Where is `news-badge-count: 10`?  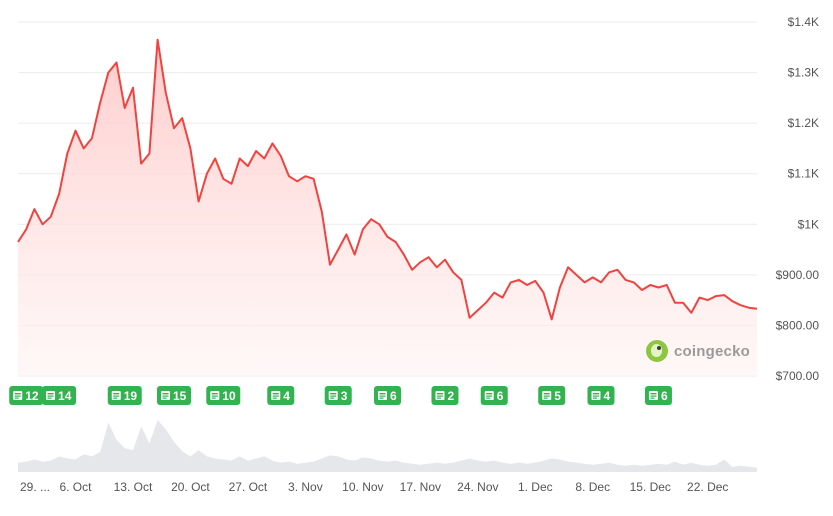 news-badge-count: 10 is located at coordinates (229, 396).